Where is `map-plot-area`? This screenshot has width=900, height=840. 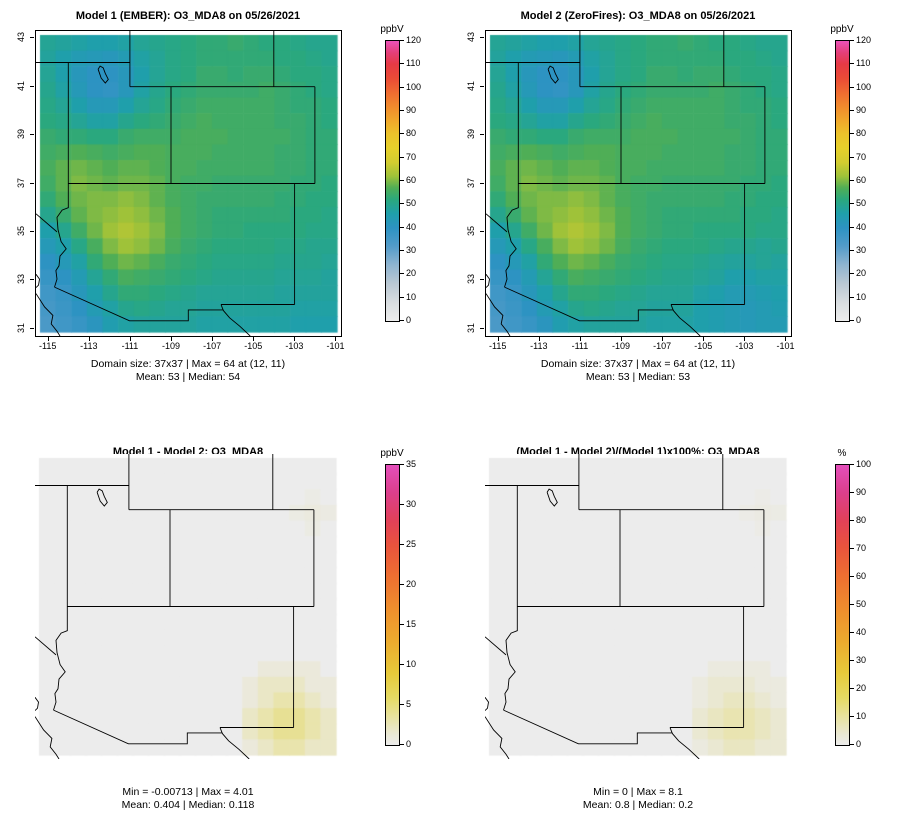 map-plot-area is located at coordinates (188, 183).